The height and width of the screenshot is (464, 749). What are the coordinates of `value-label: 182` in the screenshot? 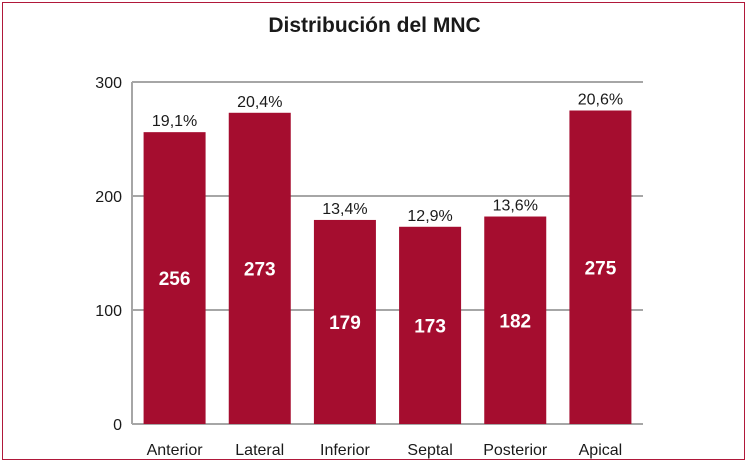 It's located at (515, 321).